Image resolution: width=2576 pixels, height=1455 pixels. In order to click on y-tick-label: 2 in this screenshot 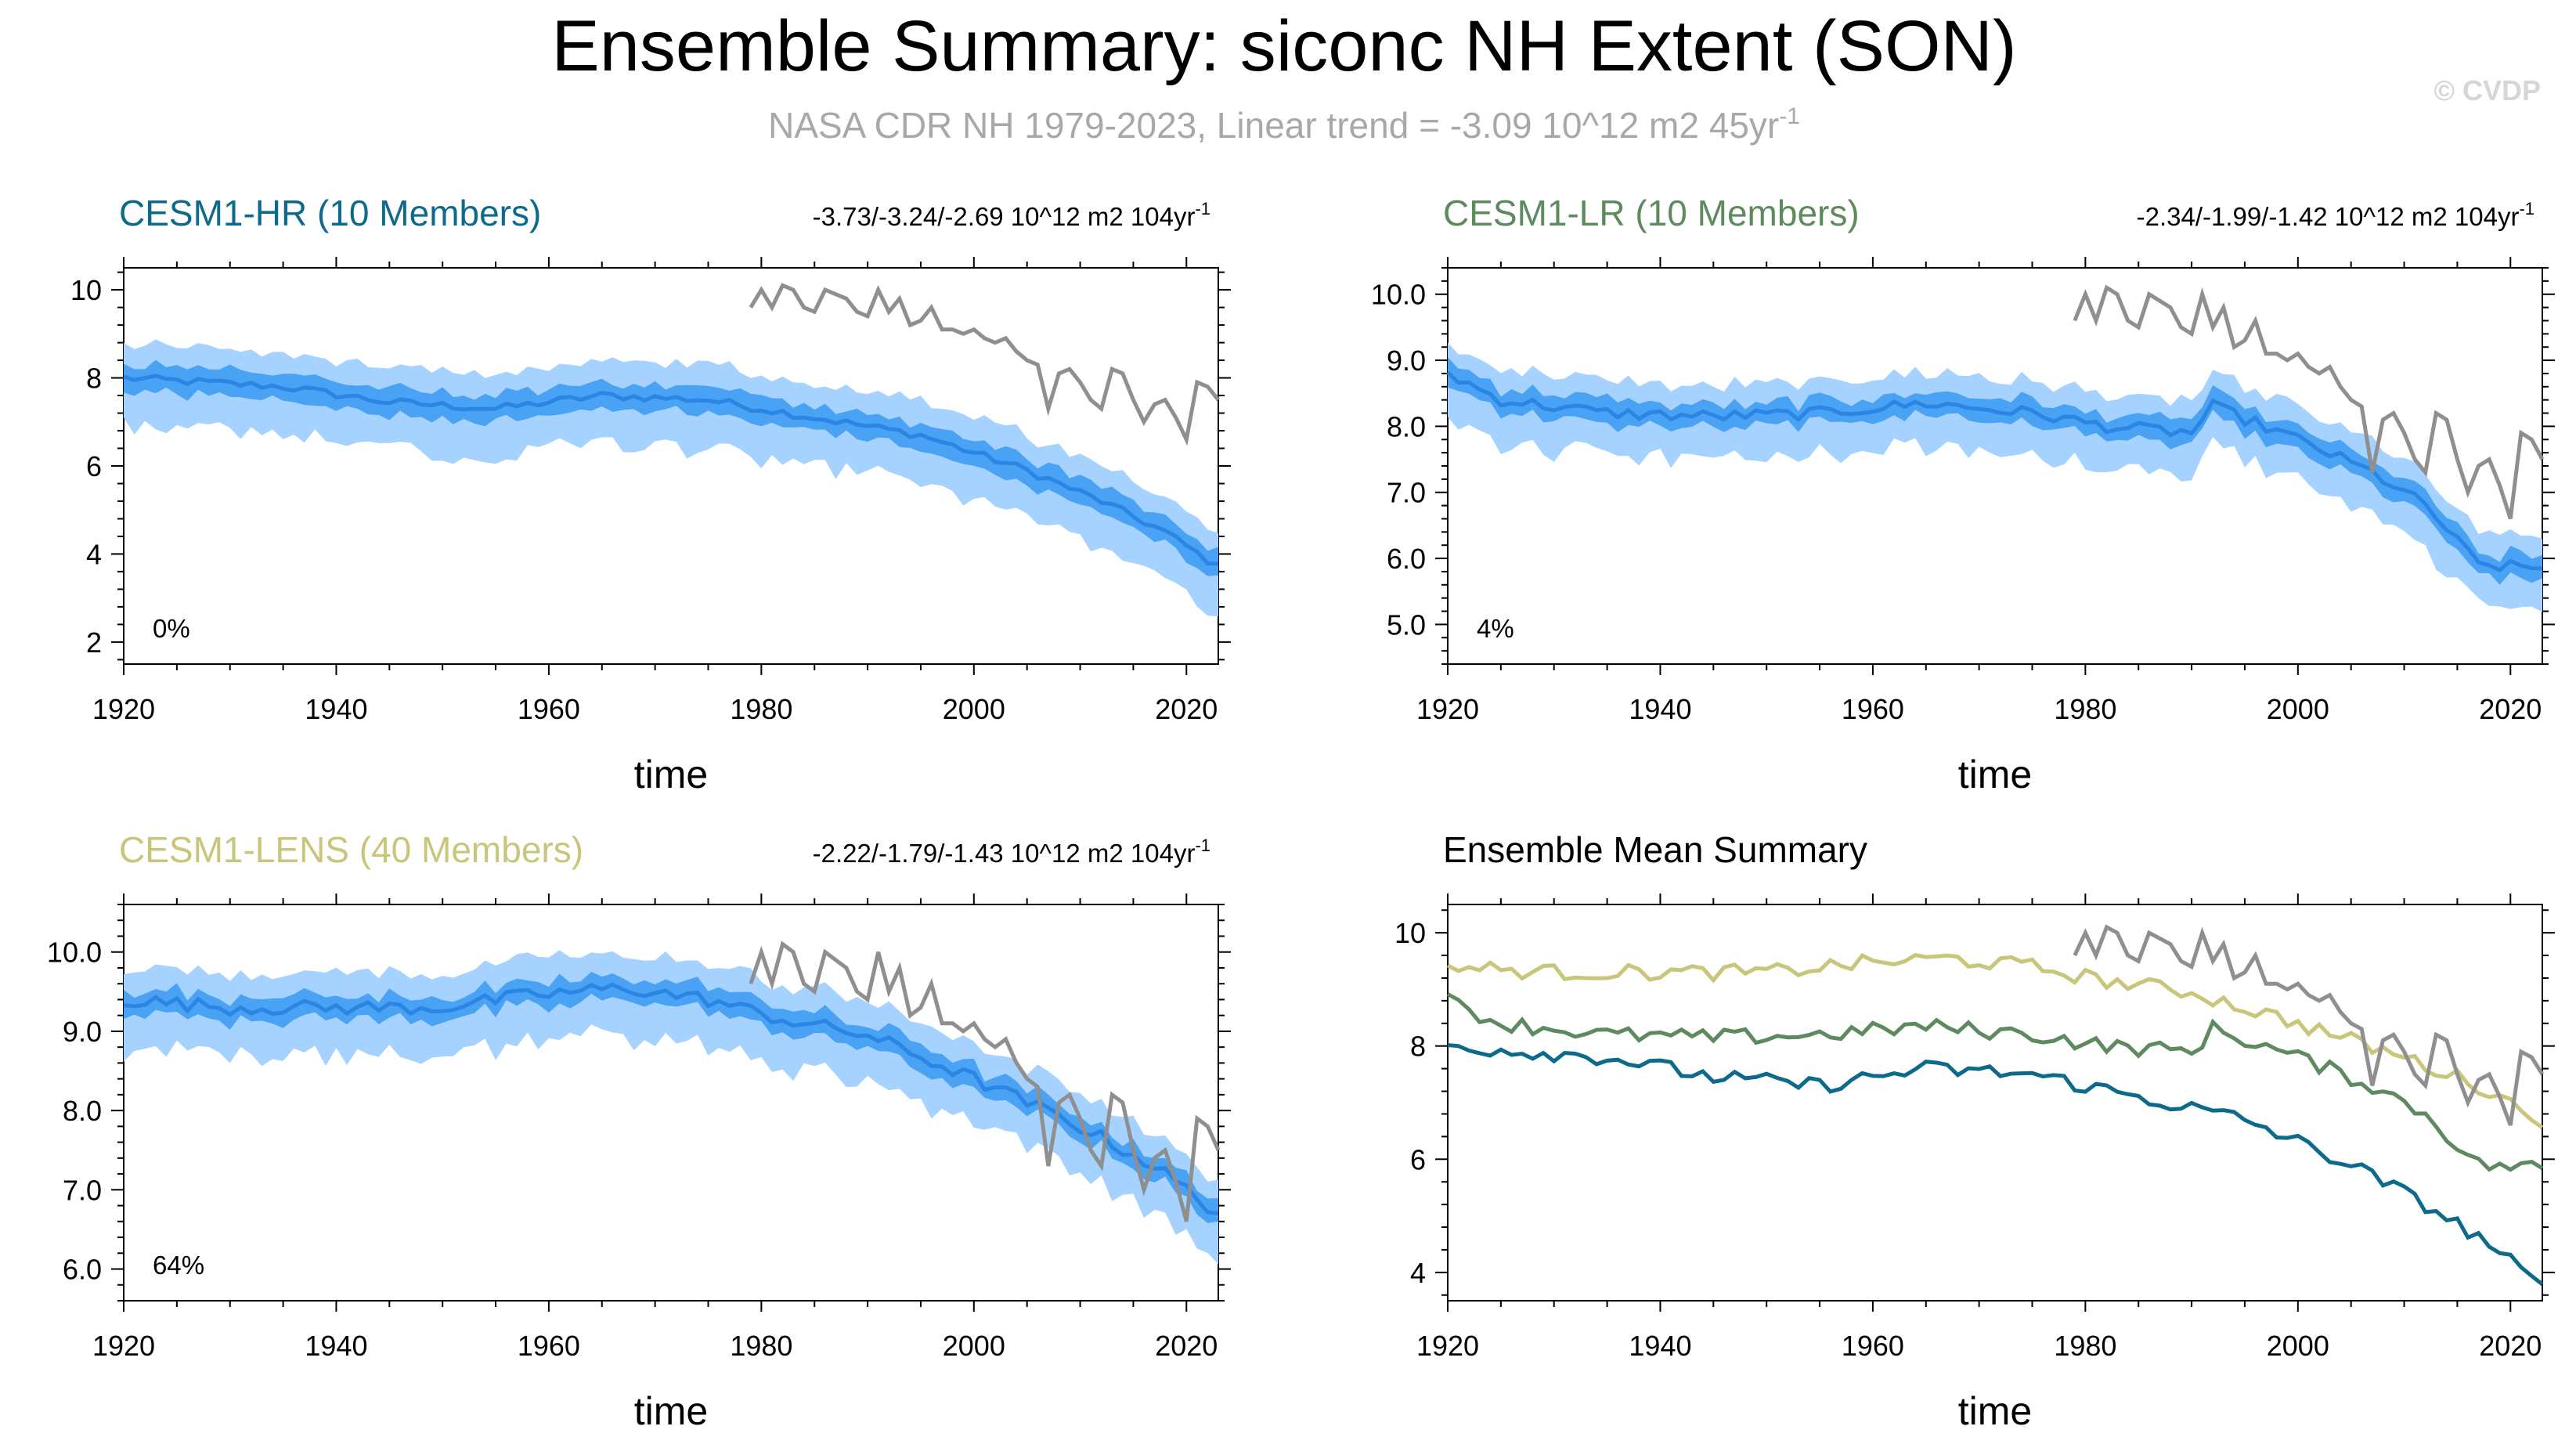, I will do `click(94, 642)`.